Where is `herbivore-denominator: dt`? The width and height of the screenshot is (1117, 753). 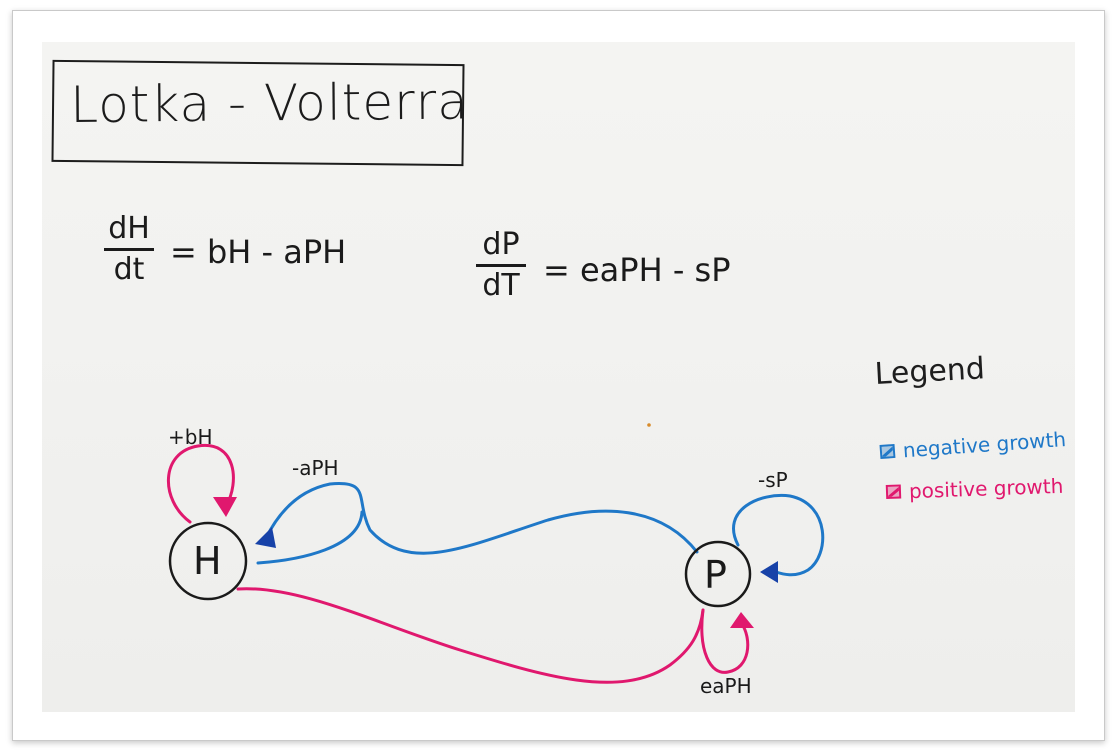 herbivore-denominator: dt is located at coordinates (129, 269).